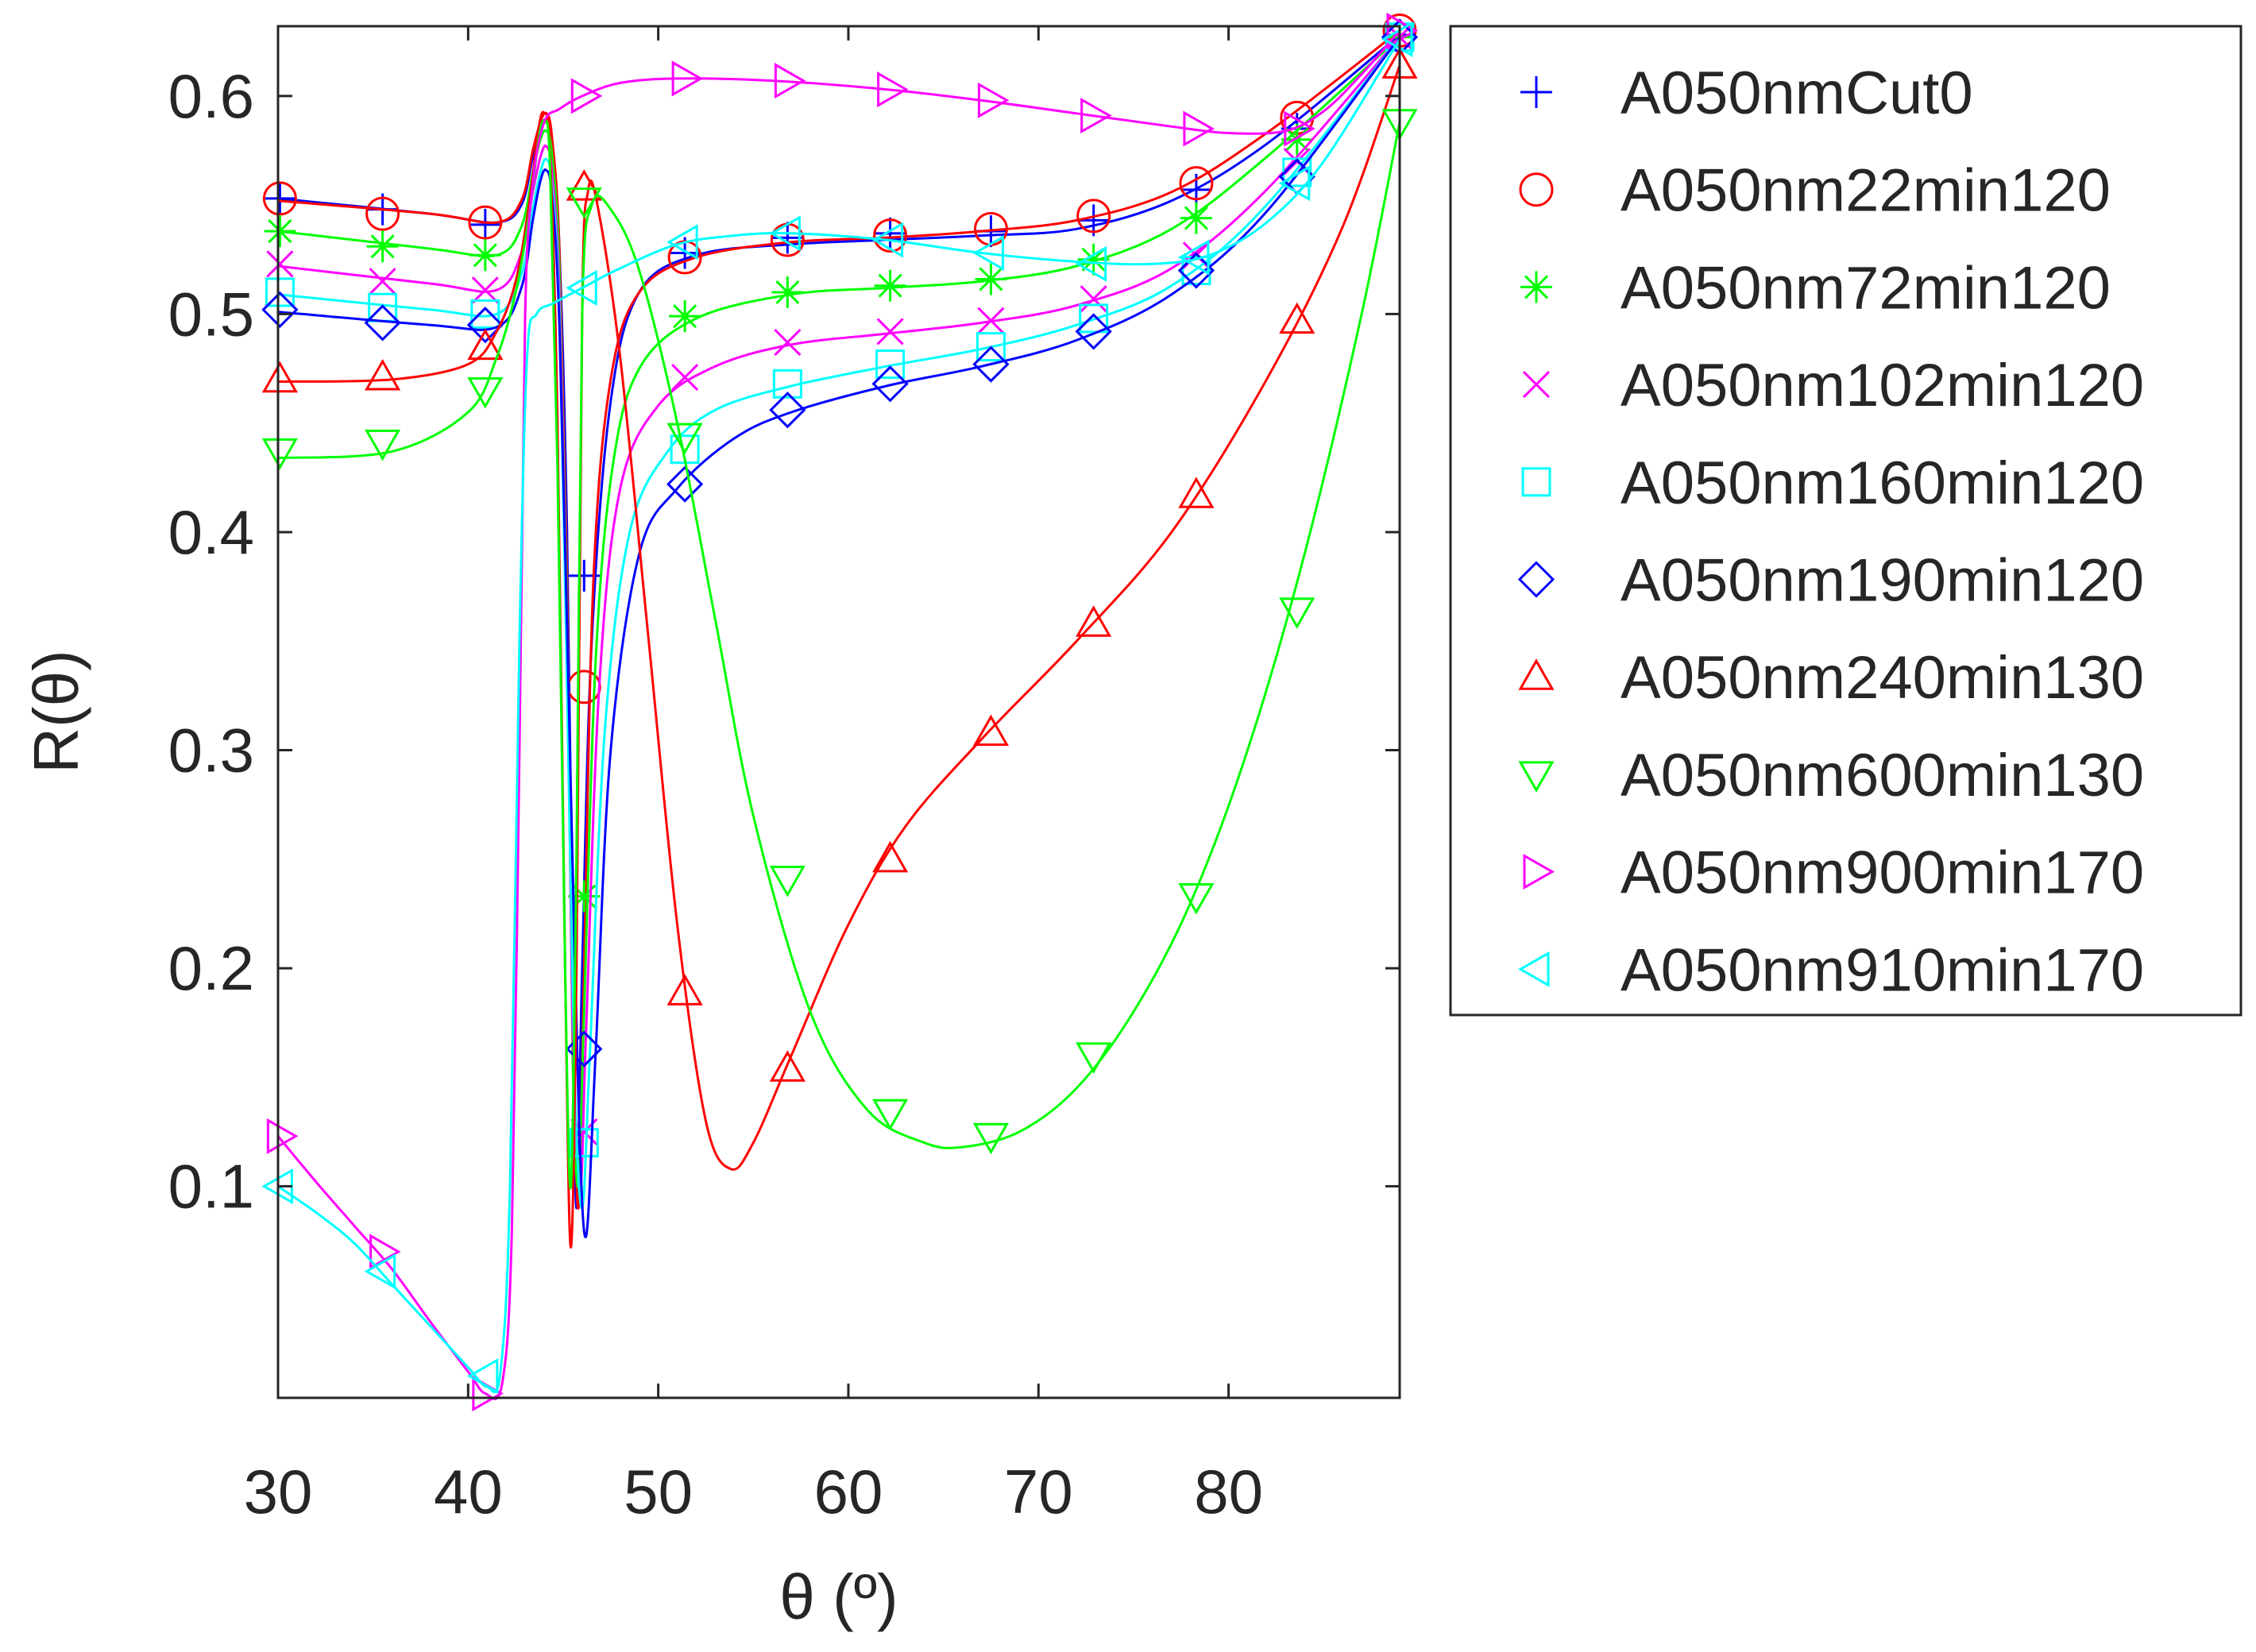 The image size is (2256, 1652). What do you see at coordinates (211, 1187) in the screenshot?
I see `y-tick-label: 0.1` at bounding box center [211, 1187].